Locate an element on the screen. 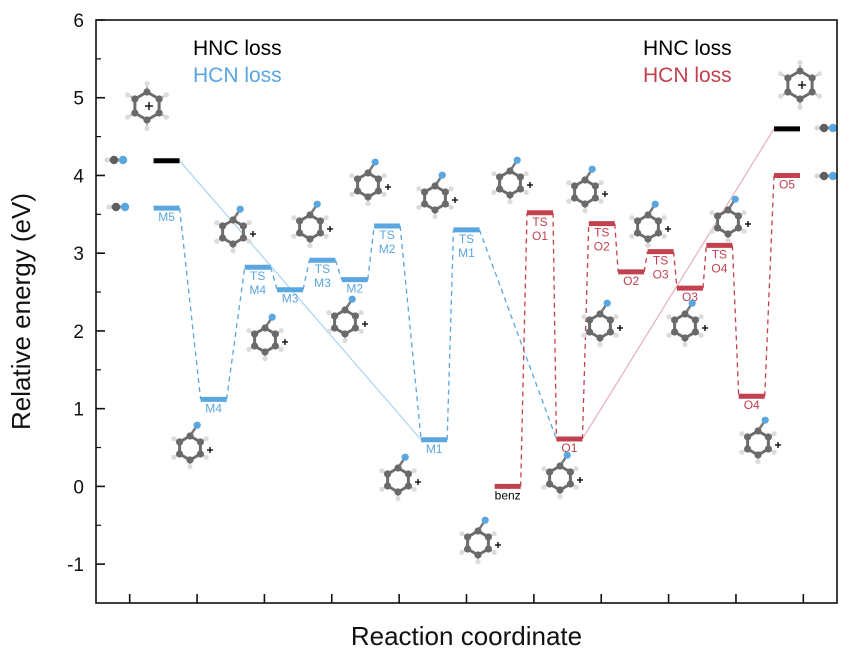 The width and height of the screenshot is (854, 653). x-axis-title: Reaction coordinate is located at coordinates (466, 636).